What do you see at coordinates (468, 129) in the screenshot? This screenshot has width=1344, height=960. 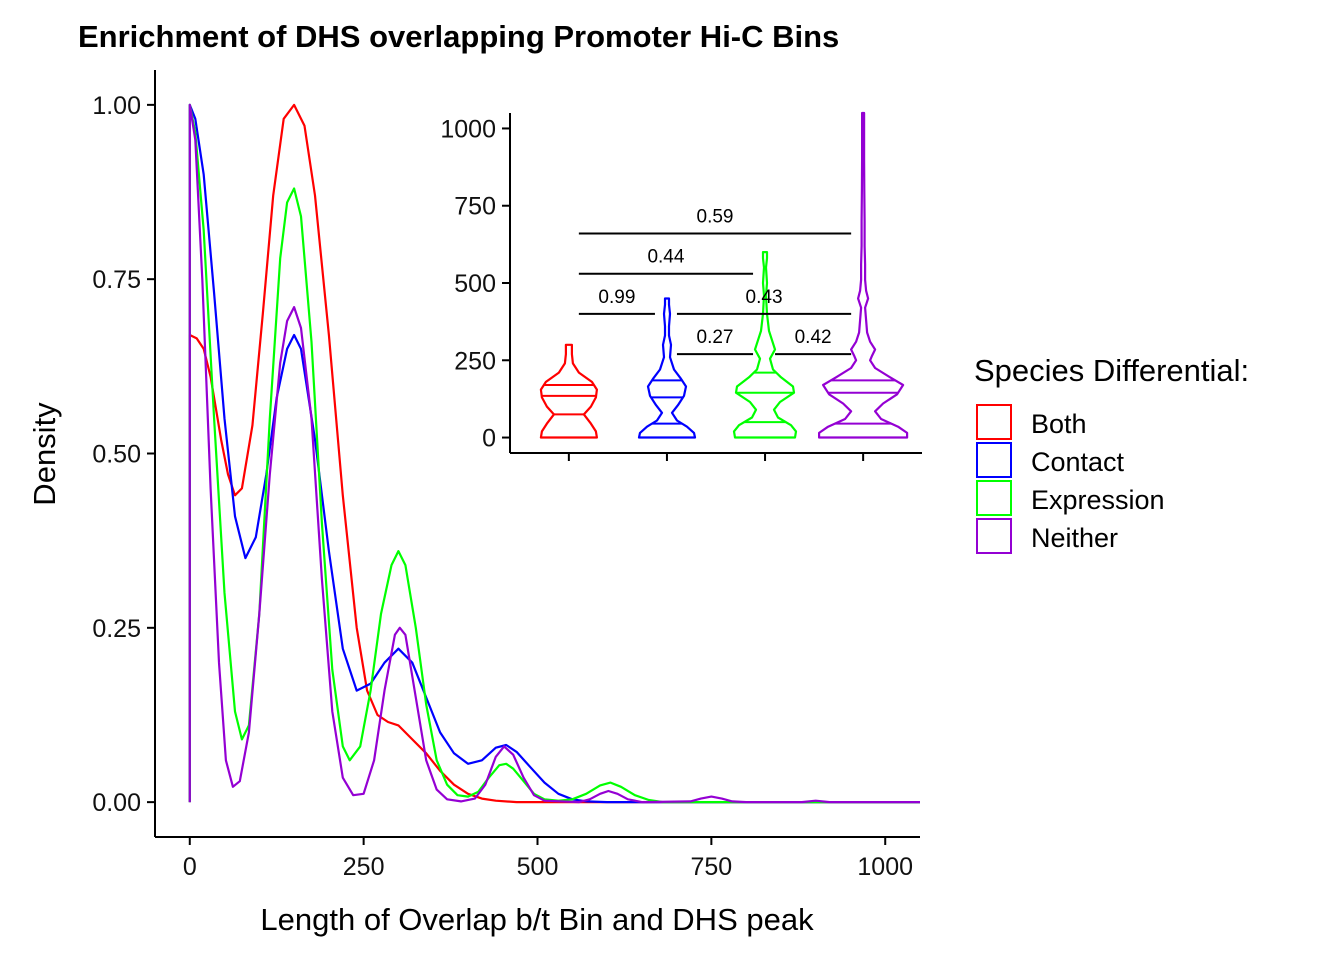 I see `inset-y-tick-label: 1000` at bounding box center [468, 129].